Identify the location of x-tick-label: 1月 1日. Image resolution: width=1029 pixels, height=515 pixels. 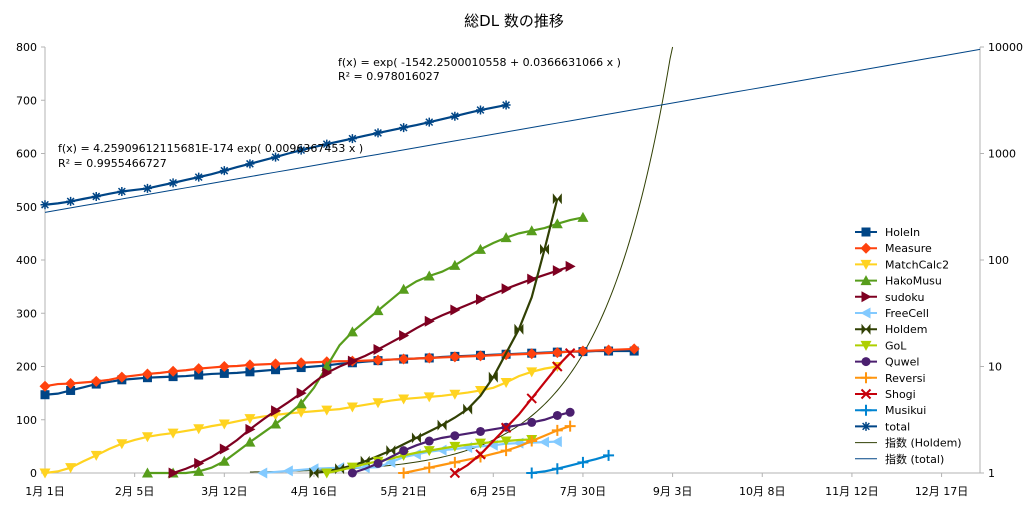
(45, 491).